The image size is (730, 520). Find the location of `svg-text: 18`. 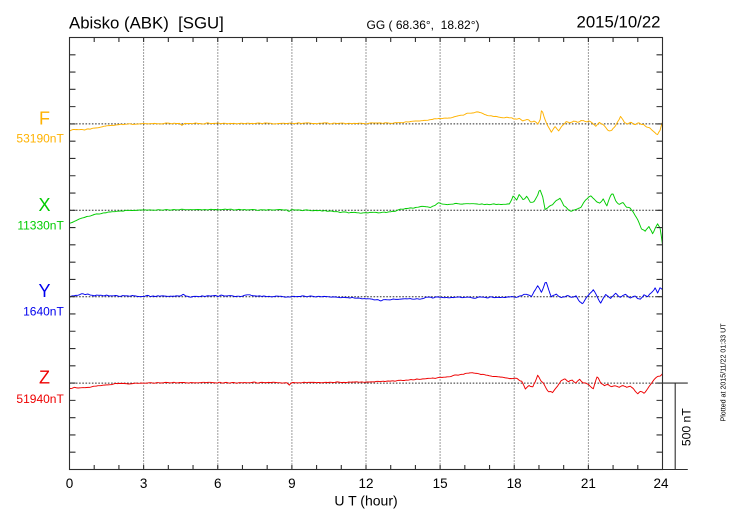

svg-text: 18 is located at coordinates (514, 483).